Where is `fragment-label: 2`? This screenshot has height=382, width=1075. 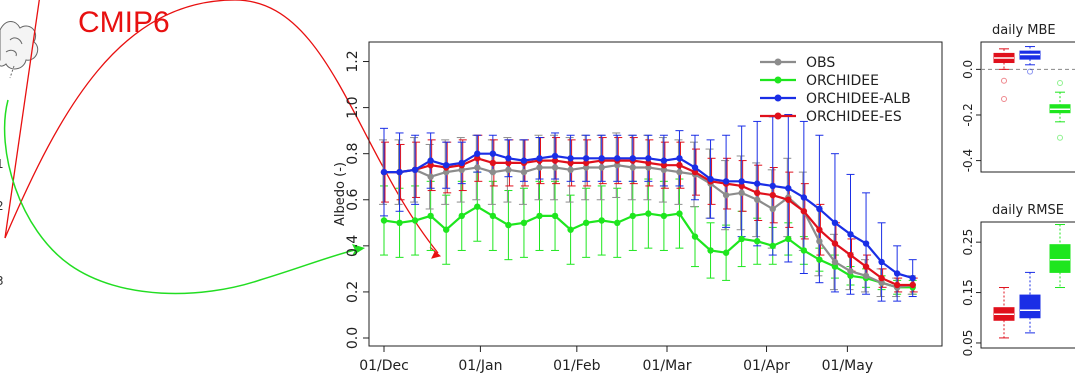
fragment-label: 2 is located at coordinates (2, 206).